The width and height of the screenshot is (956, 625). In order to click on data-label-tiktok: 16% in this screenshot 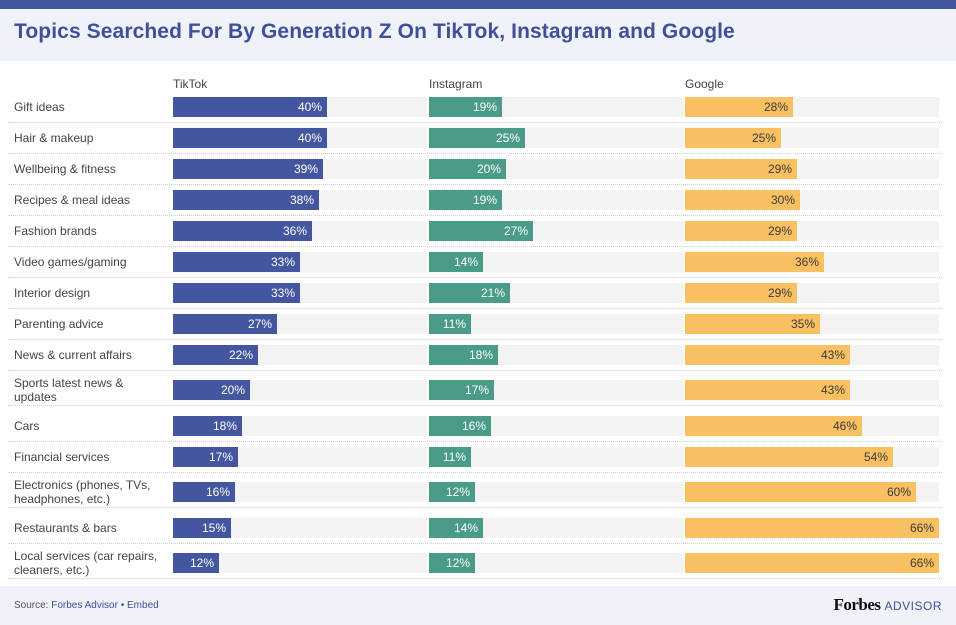, I will do `click(217, 492)`.